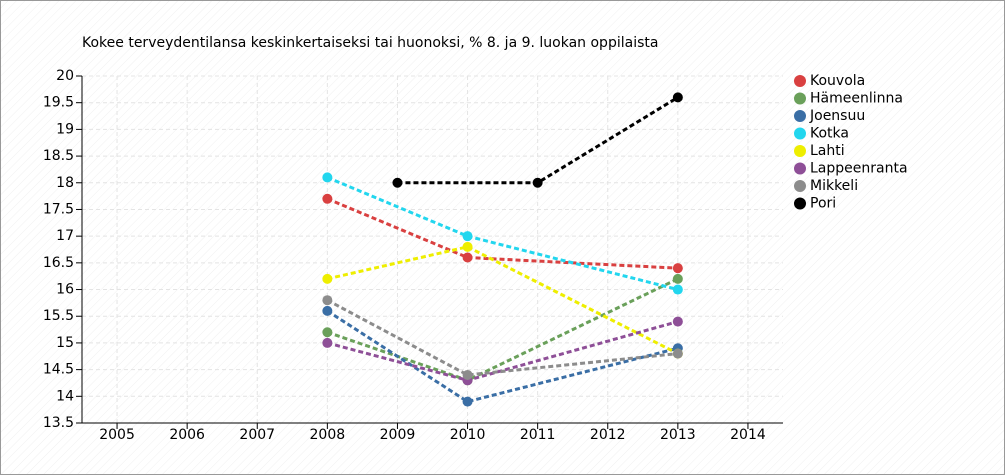 The width and height of the screenshot is (1005, 475). Describe the element at coordinates (65, 129) in the screenshot. I see `y-tick-label: 19` at that location.